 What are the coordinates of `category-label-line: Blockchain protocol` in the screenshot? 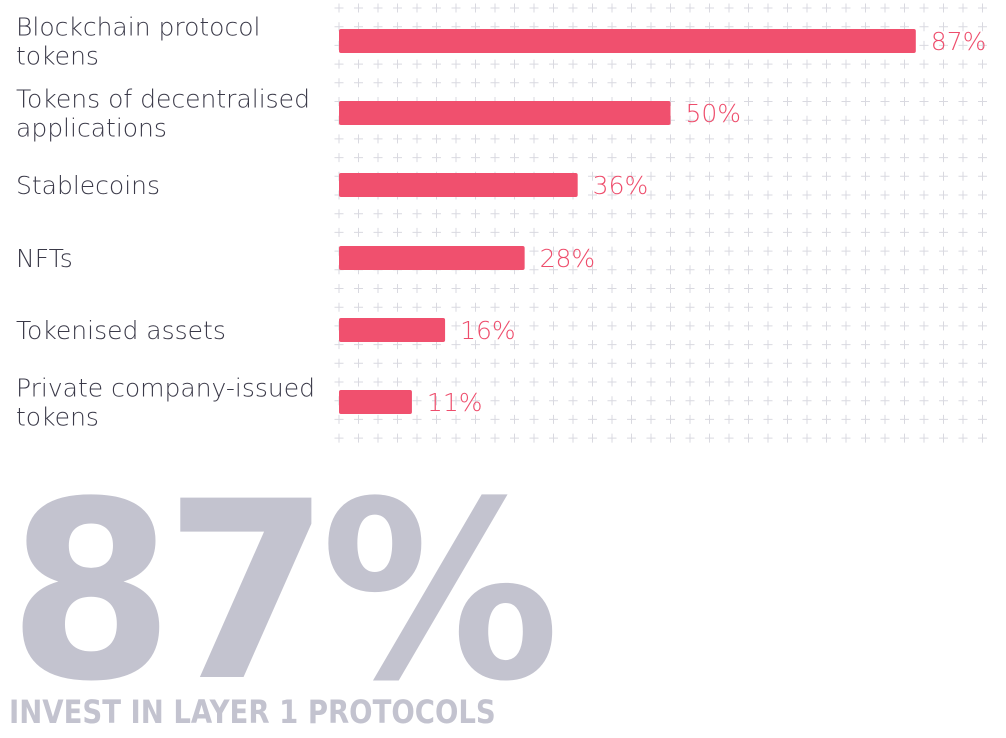 It's located at (138, 27).